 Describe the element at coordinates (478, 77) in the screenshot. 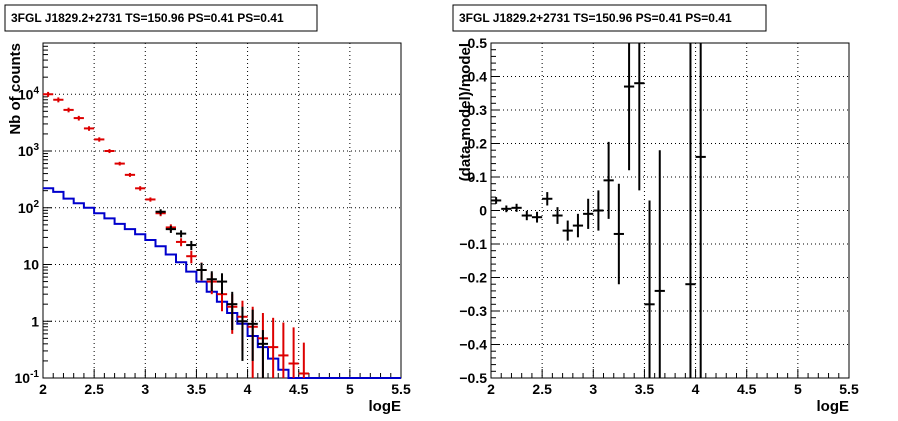

I see `y-tick-label: 0.4` at that location.